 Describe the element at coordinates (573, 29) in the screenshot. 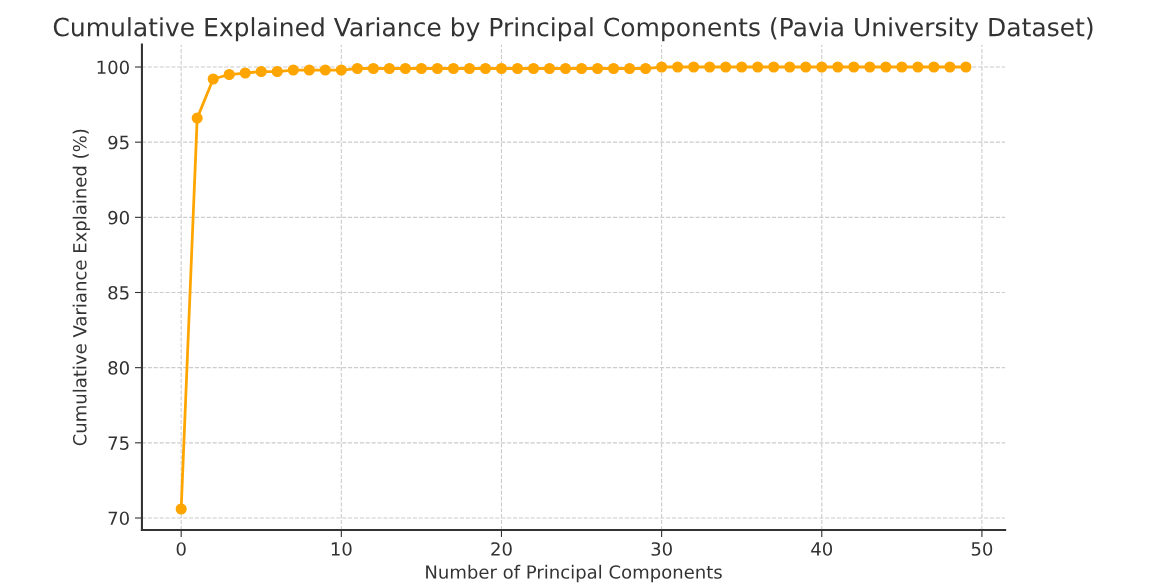

I see `chart-title: Cumulative Explained Variance by Principal Components (Pavia University Dataset)` at that location.